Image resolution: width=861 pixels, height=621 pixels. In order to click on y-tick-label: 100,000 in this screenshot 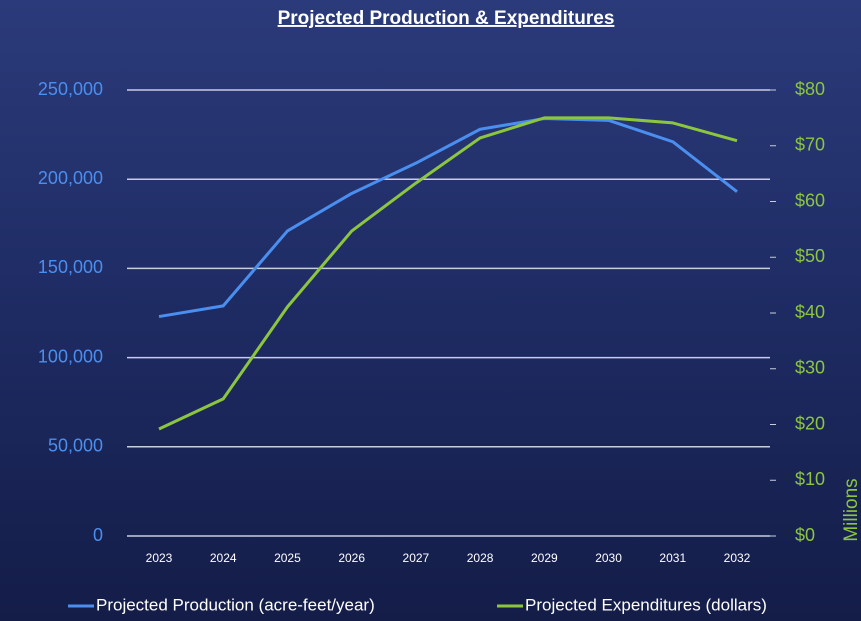, I will do `click(70, 356)`.